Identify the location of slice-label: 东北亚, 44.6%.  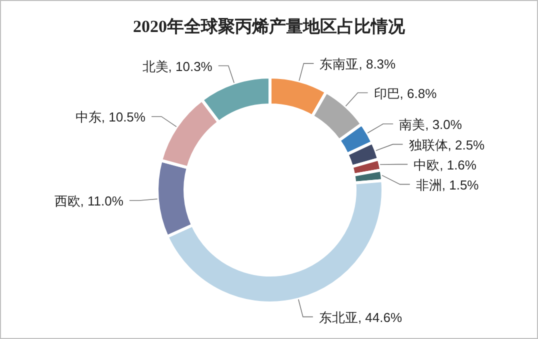
(360, 317).